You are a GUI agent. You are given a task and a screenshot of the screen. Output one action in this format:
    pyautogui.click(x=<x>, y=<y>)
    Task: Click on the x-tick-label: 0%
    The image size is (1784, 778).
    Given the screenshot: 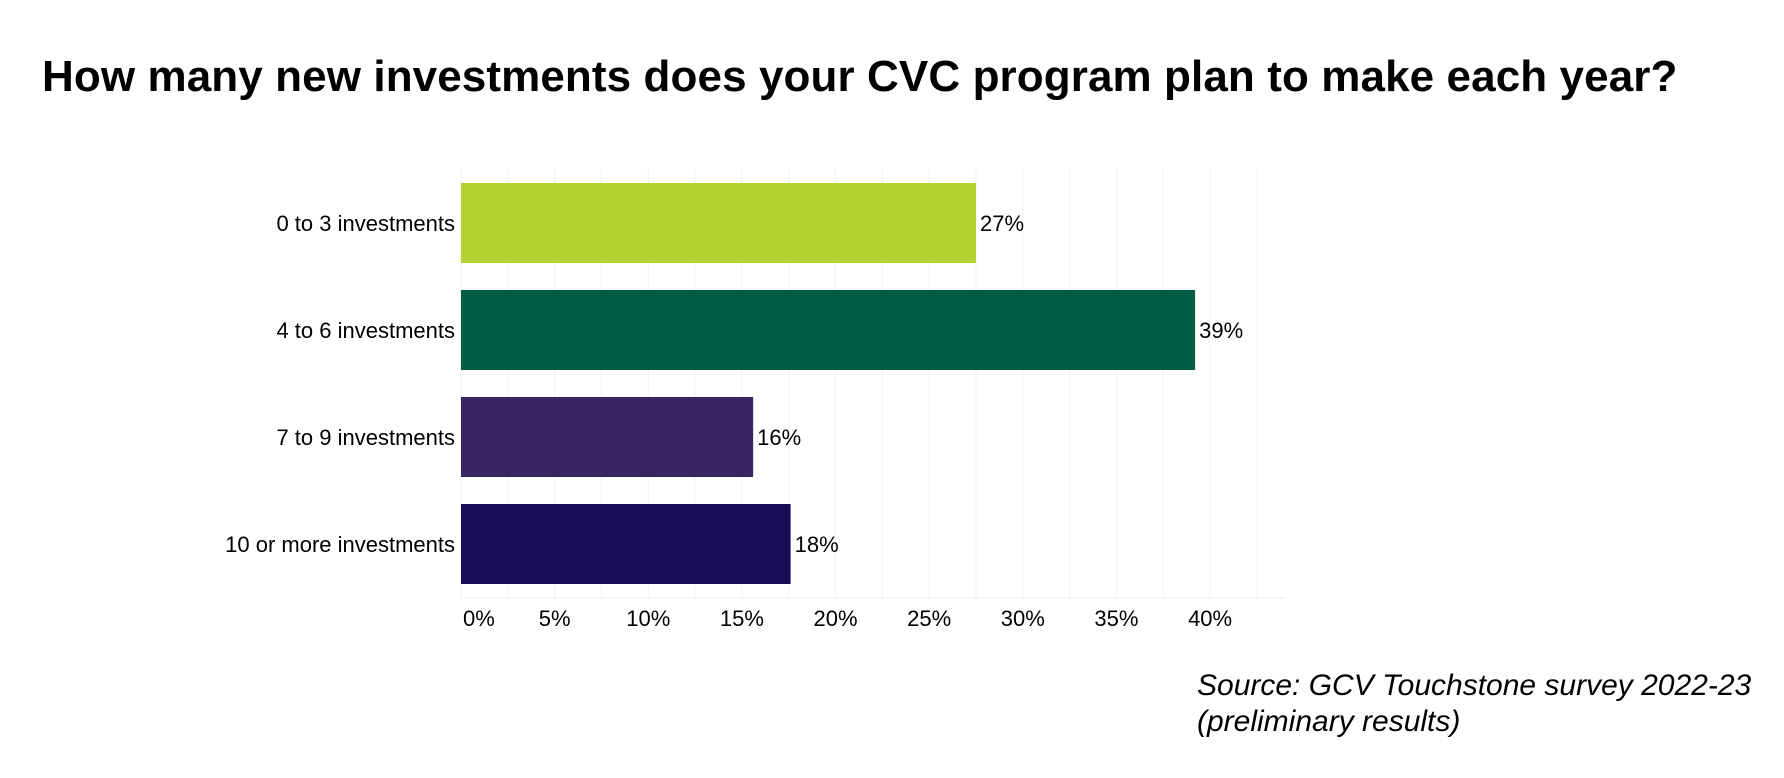 What is the action you would take?
    pyautogui.click(x=479, y=618)
    